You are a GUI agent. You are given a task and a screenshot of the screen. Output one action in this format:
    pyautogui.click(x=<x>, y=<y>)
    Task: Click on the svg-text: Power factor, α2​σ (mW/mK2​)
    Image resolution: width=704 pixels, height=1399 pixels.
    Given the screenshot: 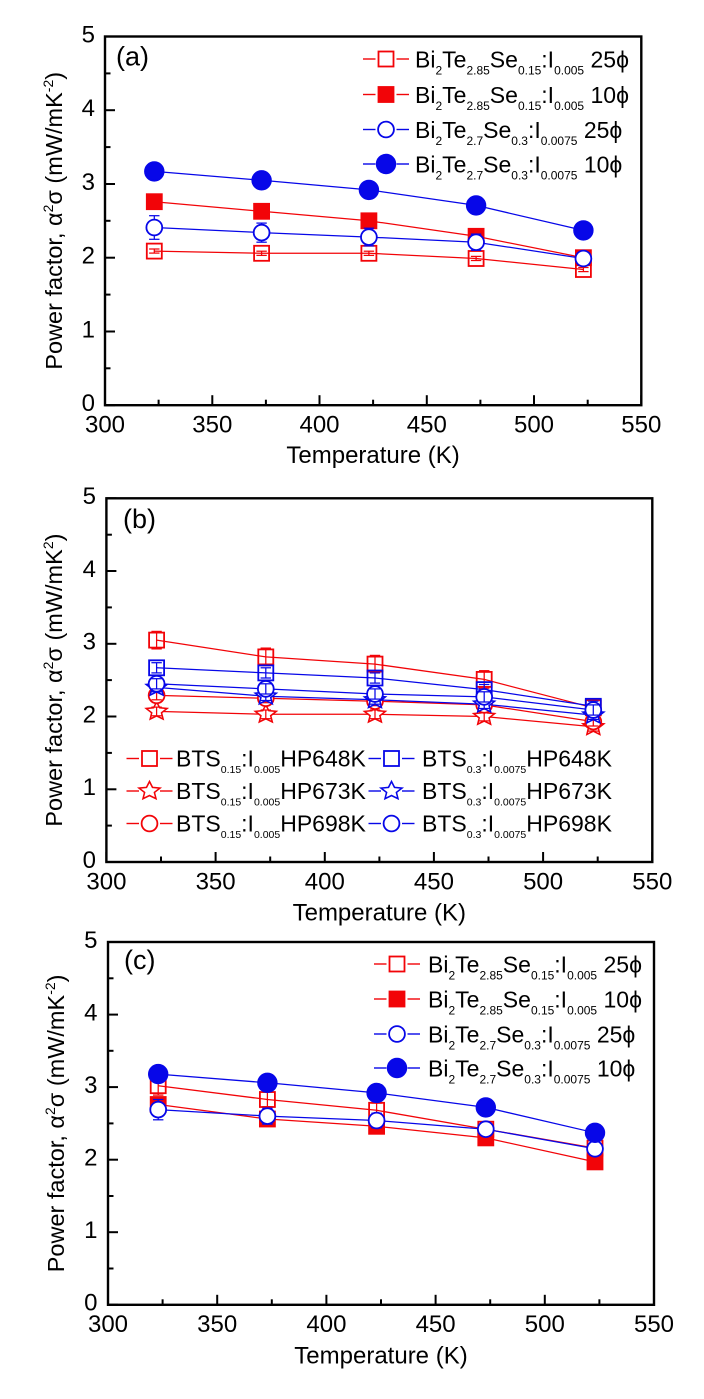 What is the action you would take?
    pyautogui.click(x=53, y=680)
    